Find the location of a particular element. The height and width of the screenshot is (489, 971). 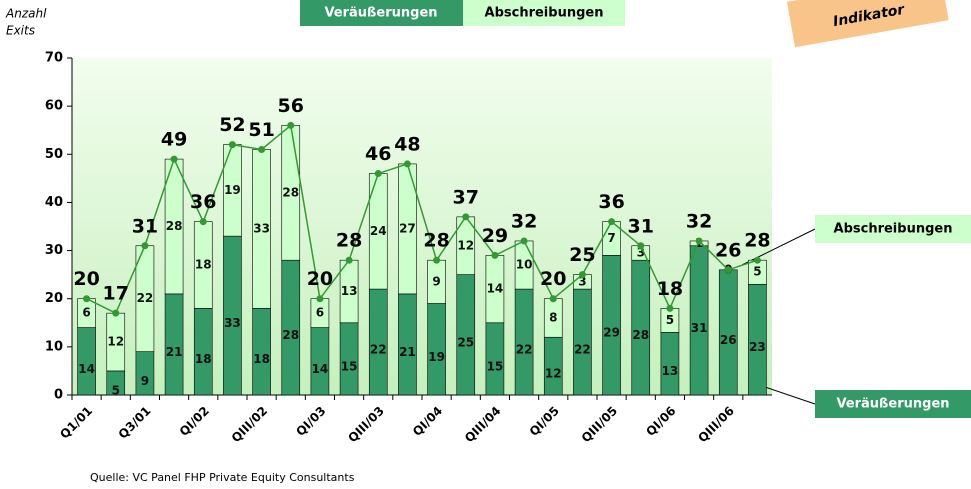

x-tick-label: QIII/04 is located at coordinates (482, 424).